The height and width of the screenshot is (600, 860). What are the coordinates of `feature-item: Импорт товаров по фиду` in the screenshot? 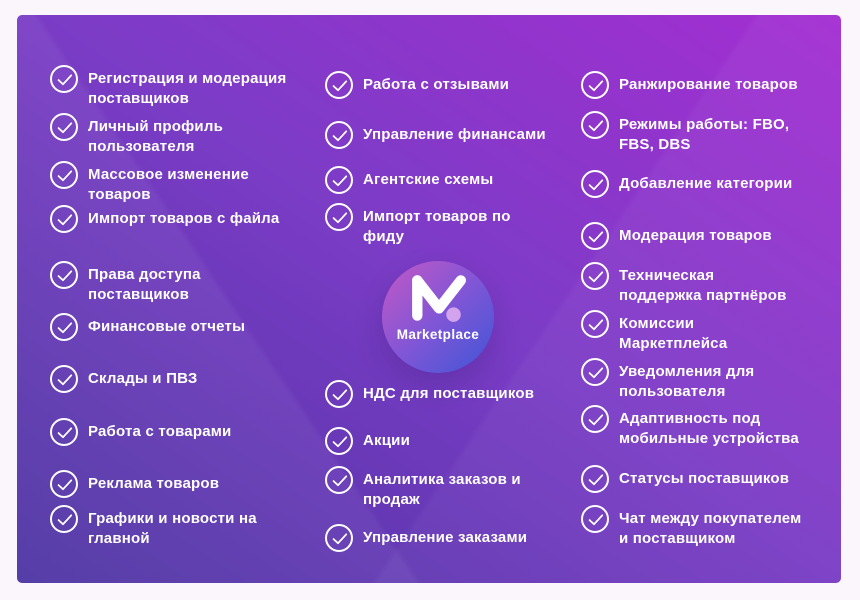 It's located at (438, 225).